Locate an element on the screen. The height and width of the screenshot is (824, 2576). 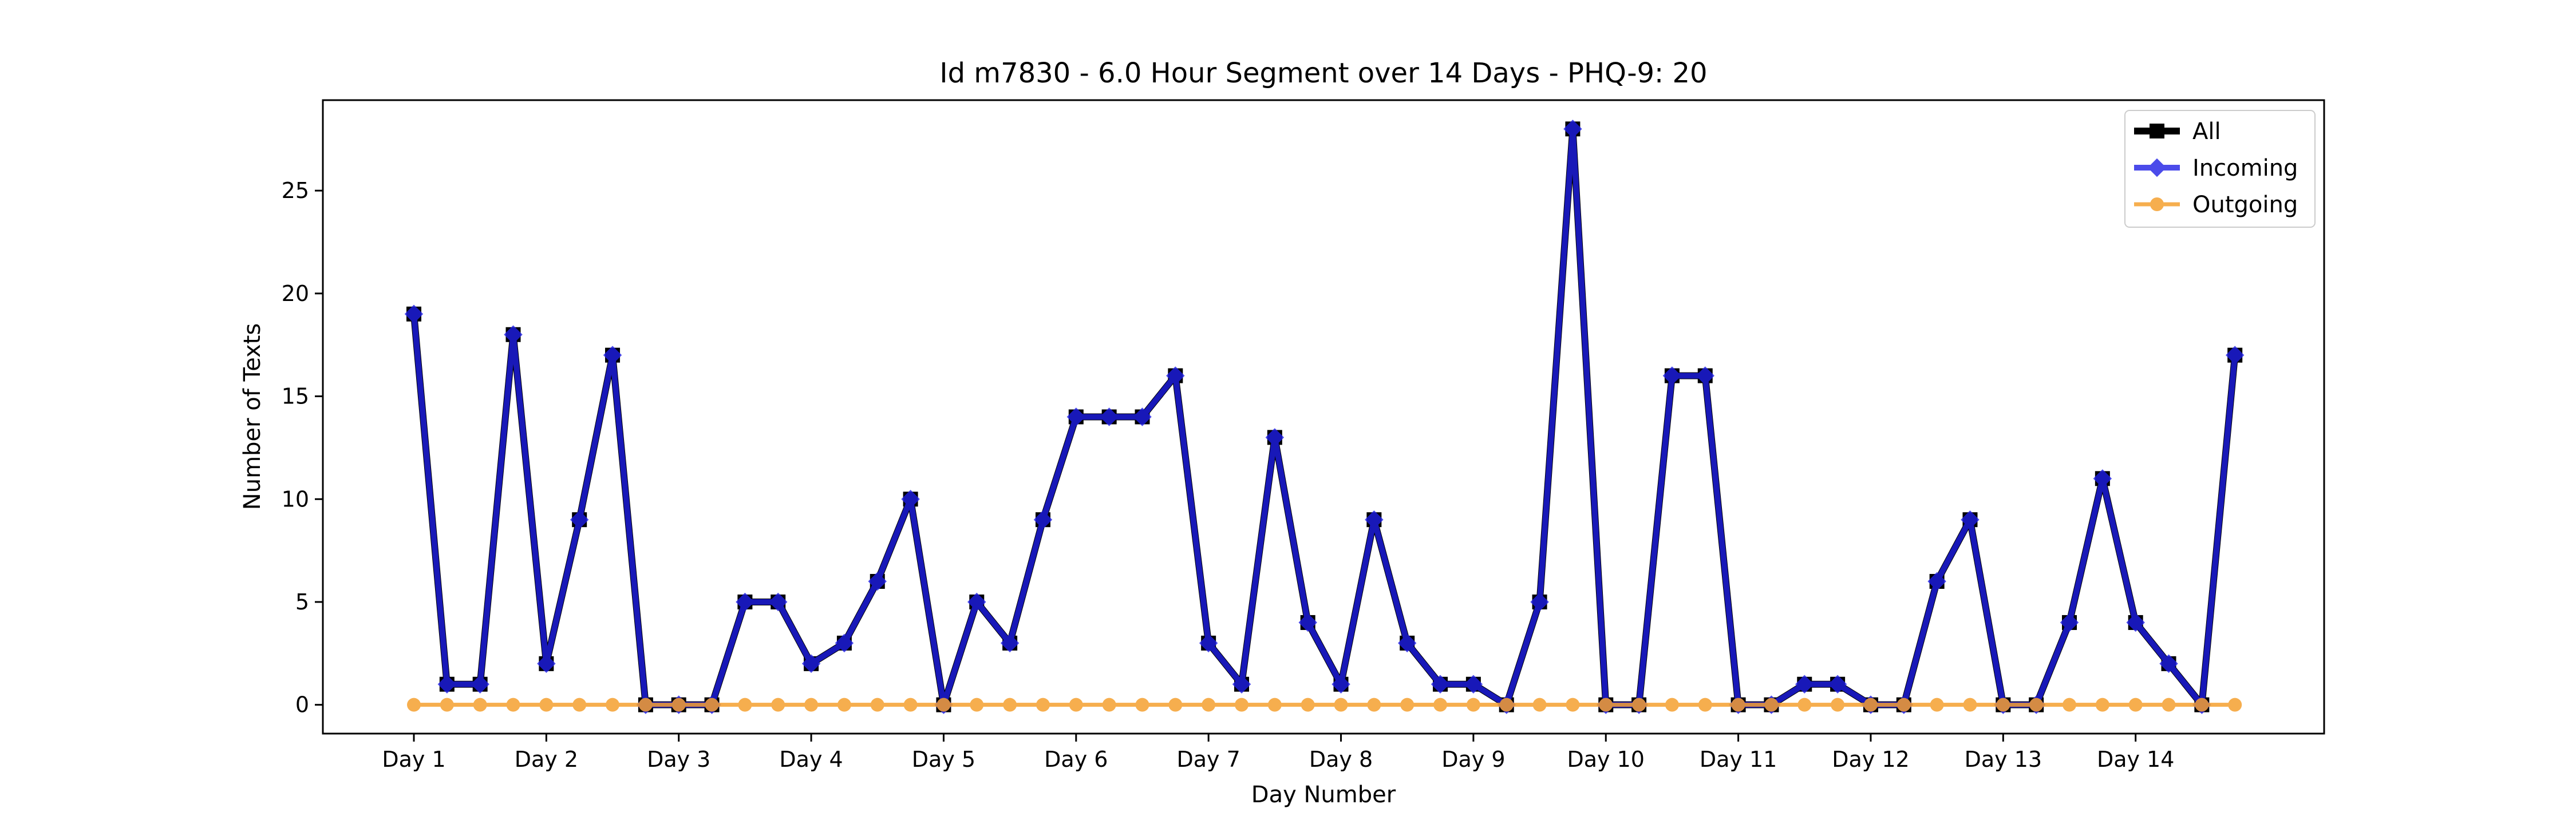
y-tick-label: 10 is located at coordinates (295, 499).